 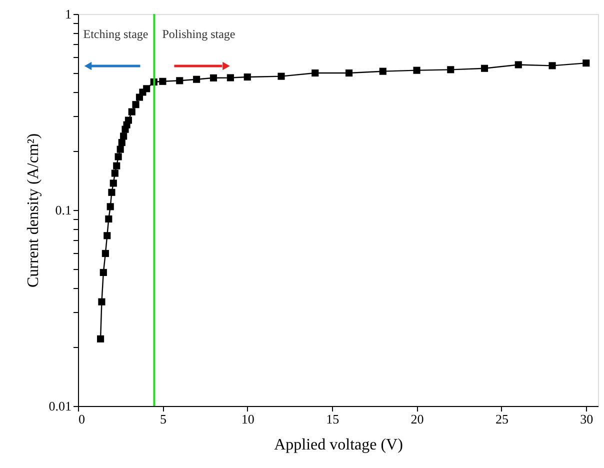 I want to click on annotation: Polishing stage, so click(x=199, y=34).